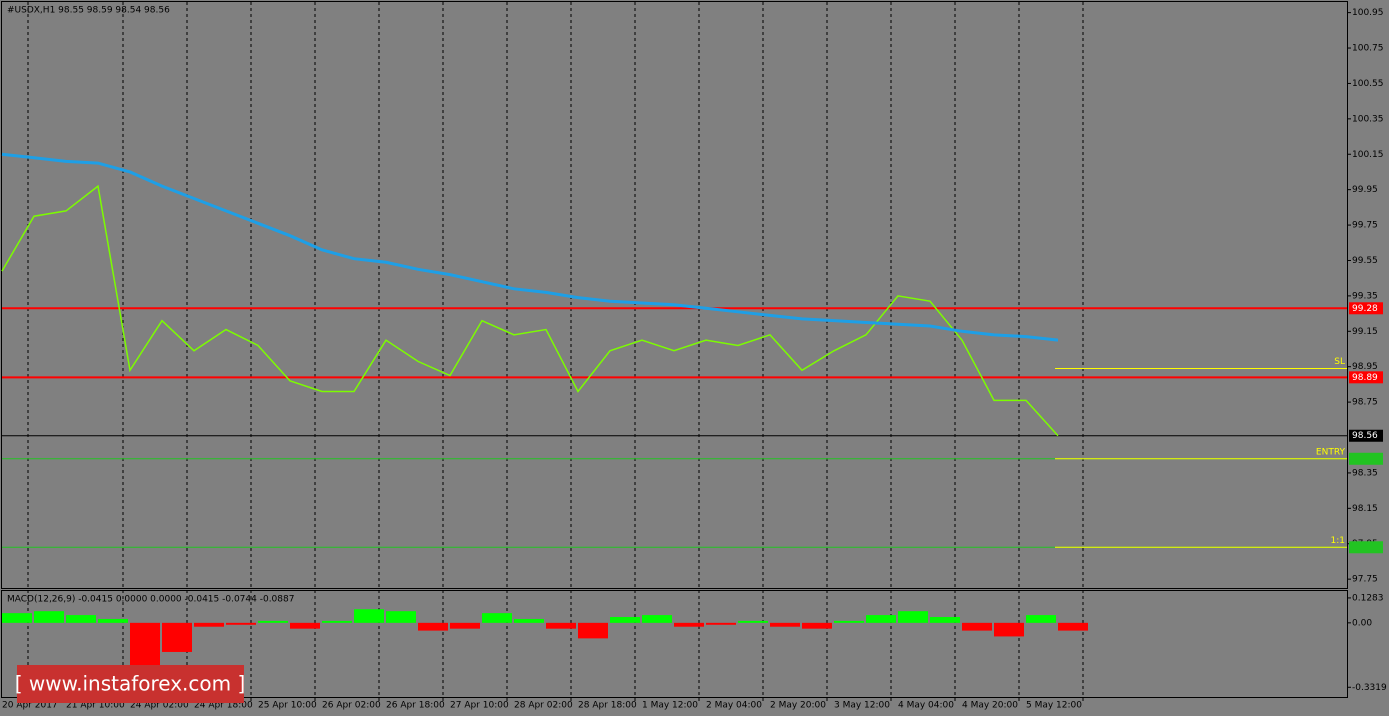  I want to click on trade-label: ENTRY, so click(1331, 452).